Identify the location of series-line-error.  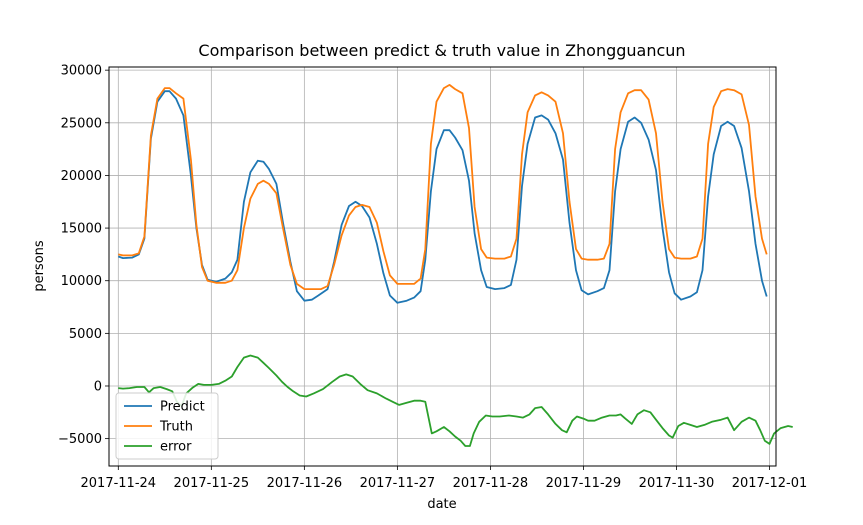
(455, 400).